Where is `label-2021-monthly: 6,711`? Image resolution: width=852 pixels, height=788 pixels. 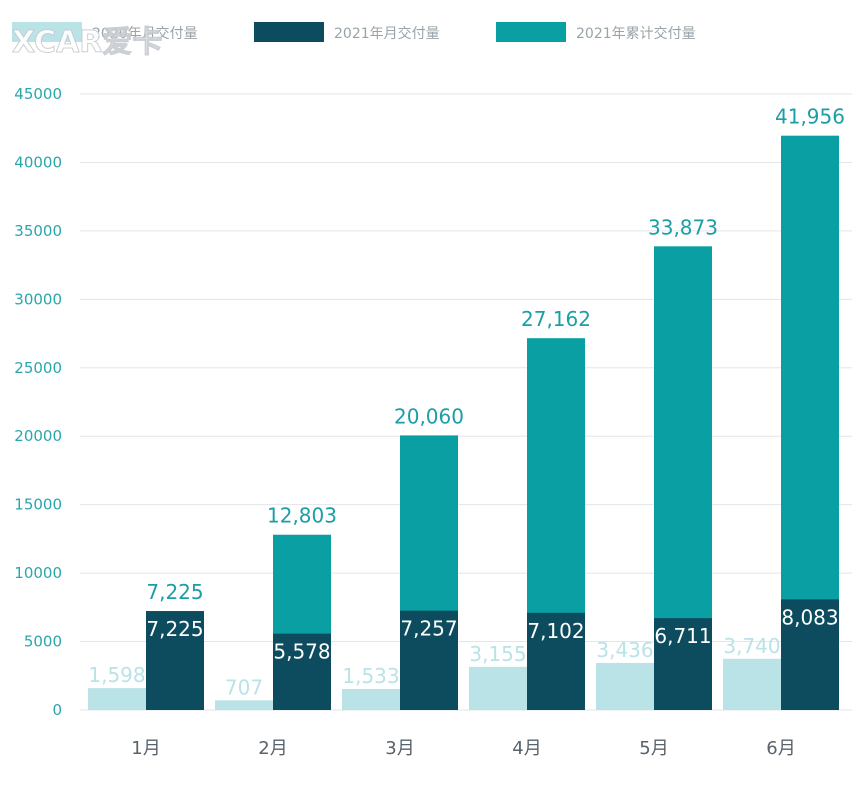 label-2021-monthly: 6,711 is located at coordinates (682, 636).